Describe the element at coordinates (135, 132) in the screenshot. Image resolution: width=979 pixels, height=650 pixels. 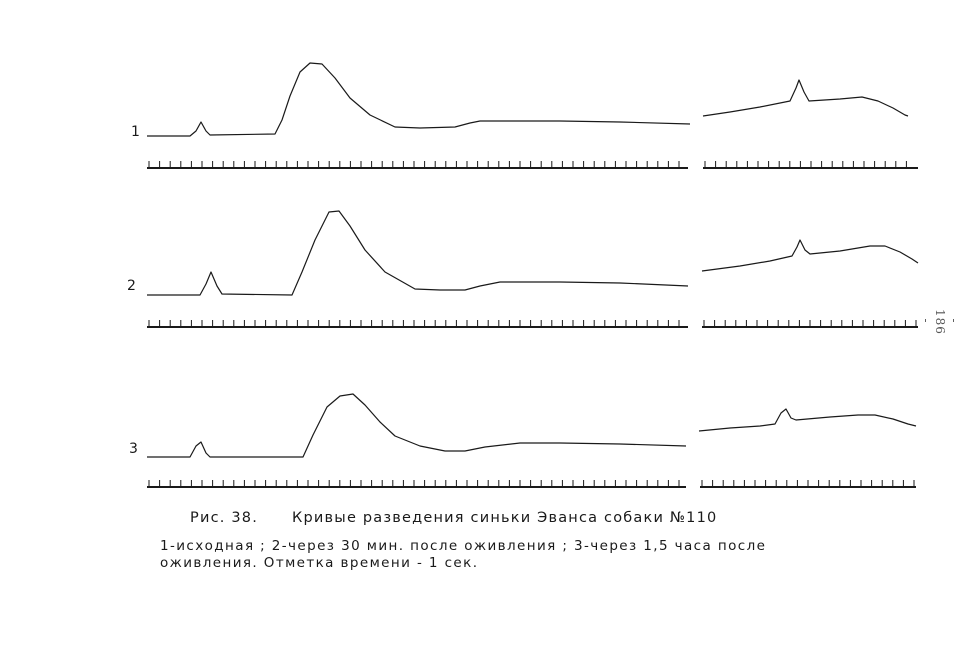
I see `curve-1-label: 1` at that location.